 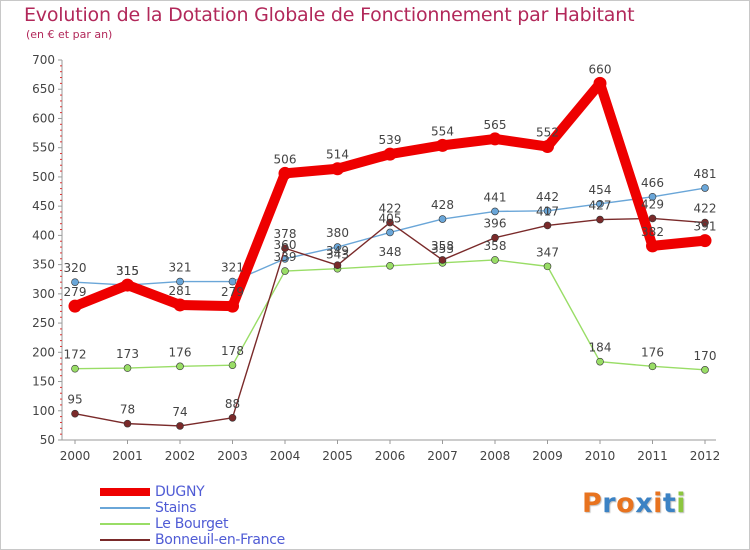 I want to click on data-label: 514, so click(x=337, y=155).